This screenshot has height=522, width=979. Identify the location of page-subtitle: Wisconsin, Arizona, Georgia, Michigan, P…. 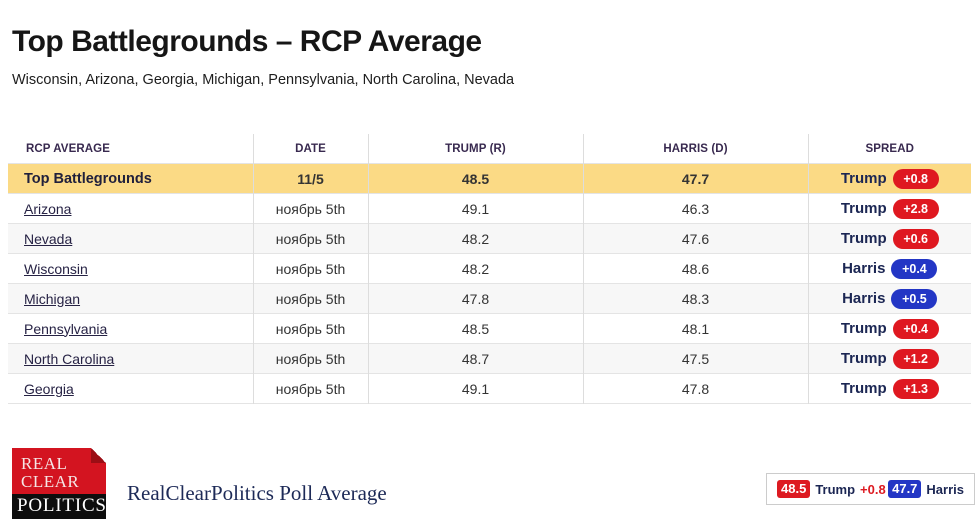
(263, 80).